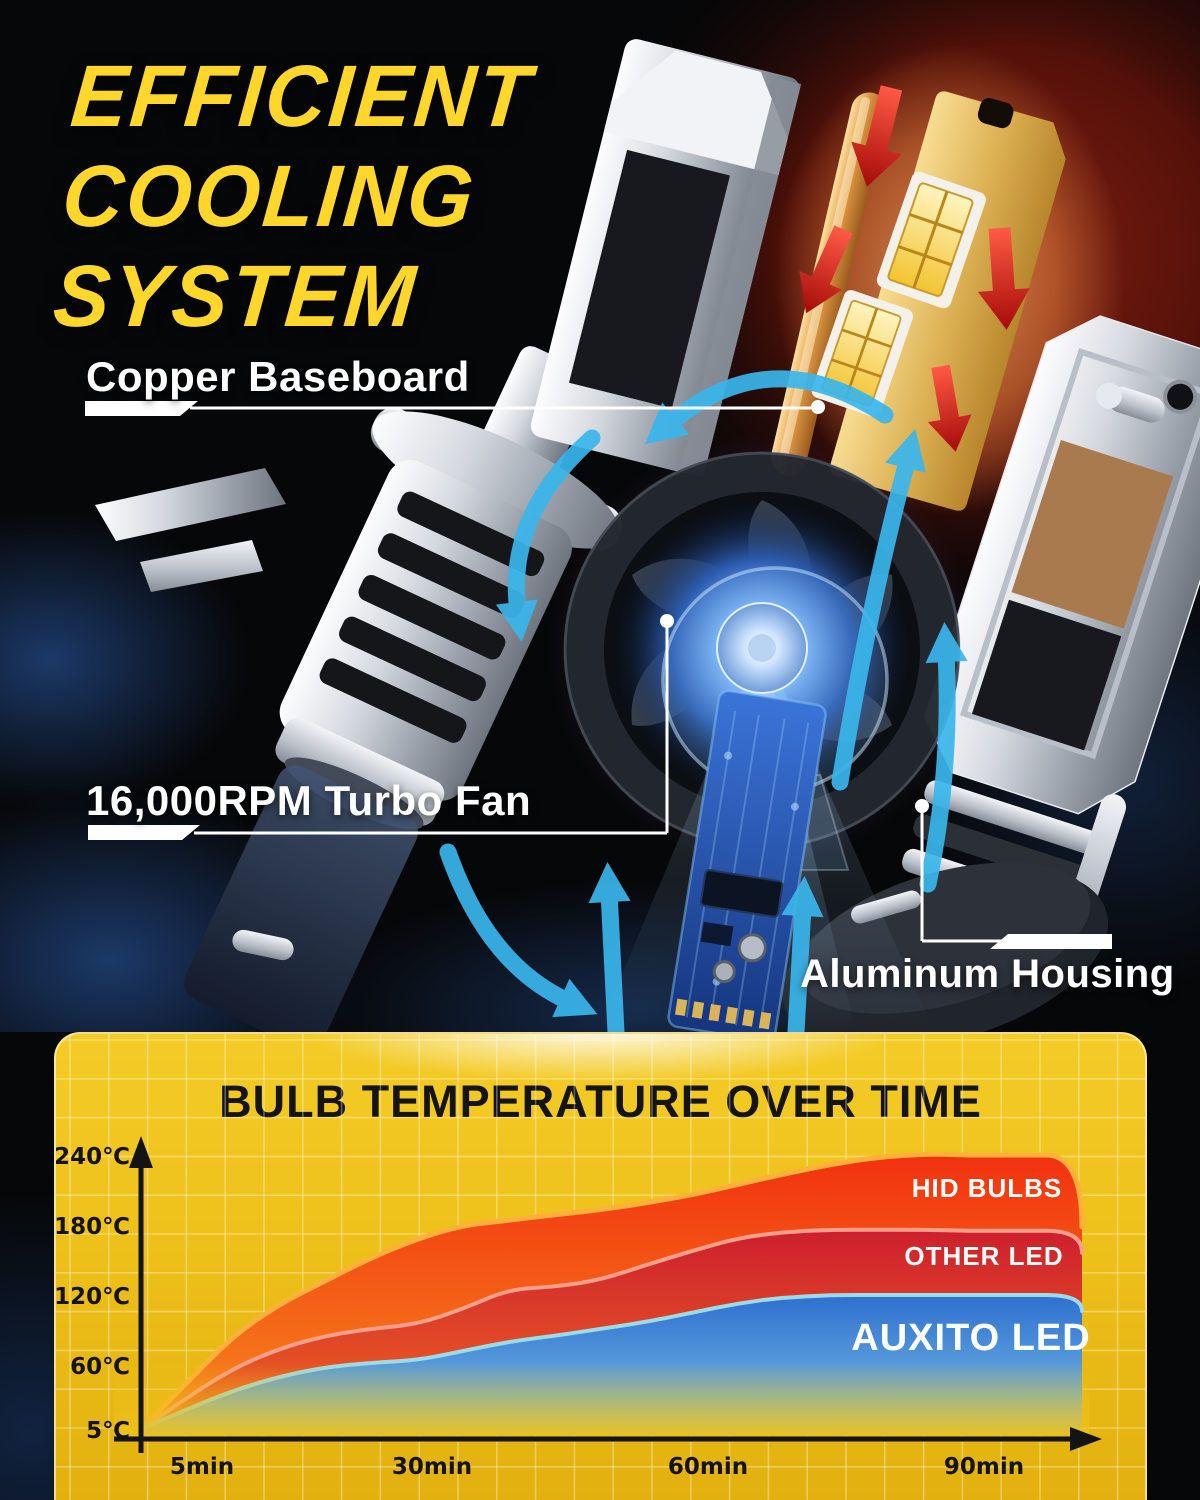 This screenshot has width=1200, height=1500. What do you see at coordinates (983, 1256) in the screenshot?
I see `legend-other-led: OTHER LED` at bounding box center [983, 1256].